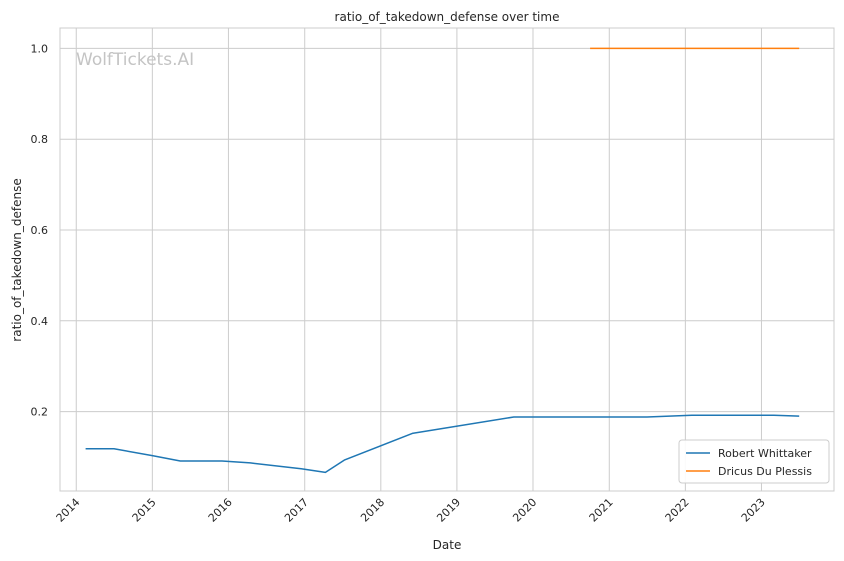 Image resolution: width=844 pixels, height=561 pixels. I want to click on y-tick-label: 0.4, so click(40, 321).